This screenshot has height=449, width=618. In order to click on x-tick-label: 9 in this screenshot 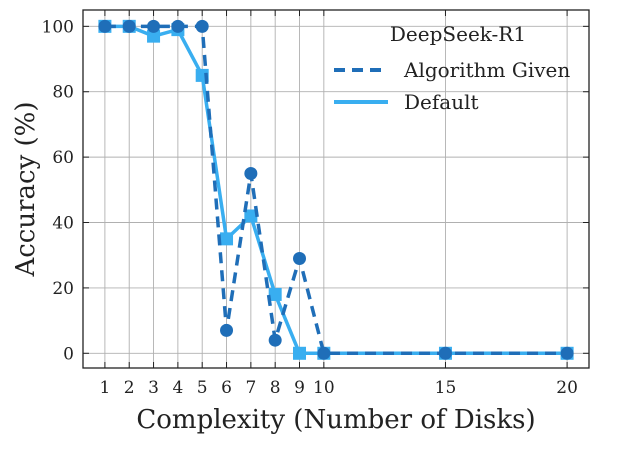, I will do `click(299, 388)`.